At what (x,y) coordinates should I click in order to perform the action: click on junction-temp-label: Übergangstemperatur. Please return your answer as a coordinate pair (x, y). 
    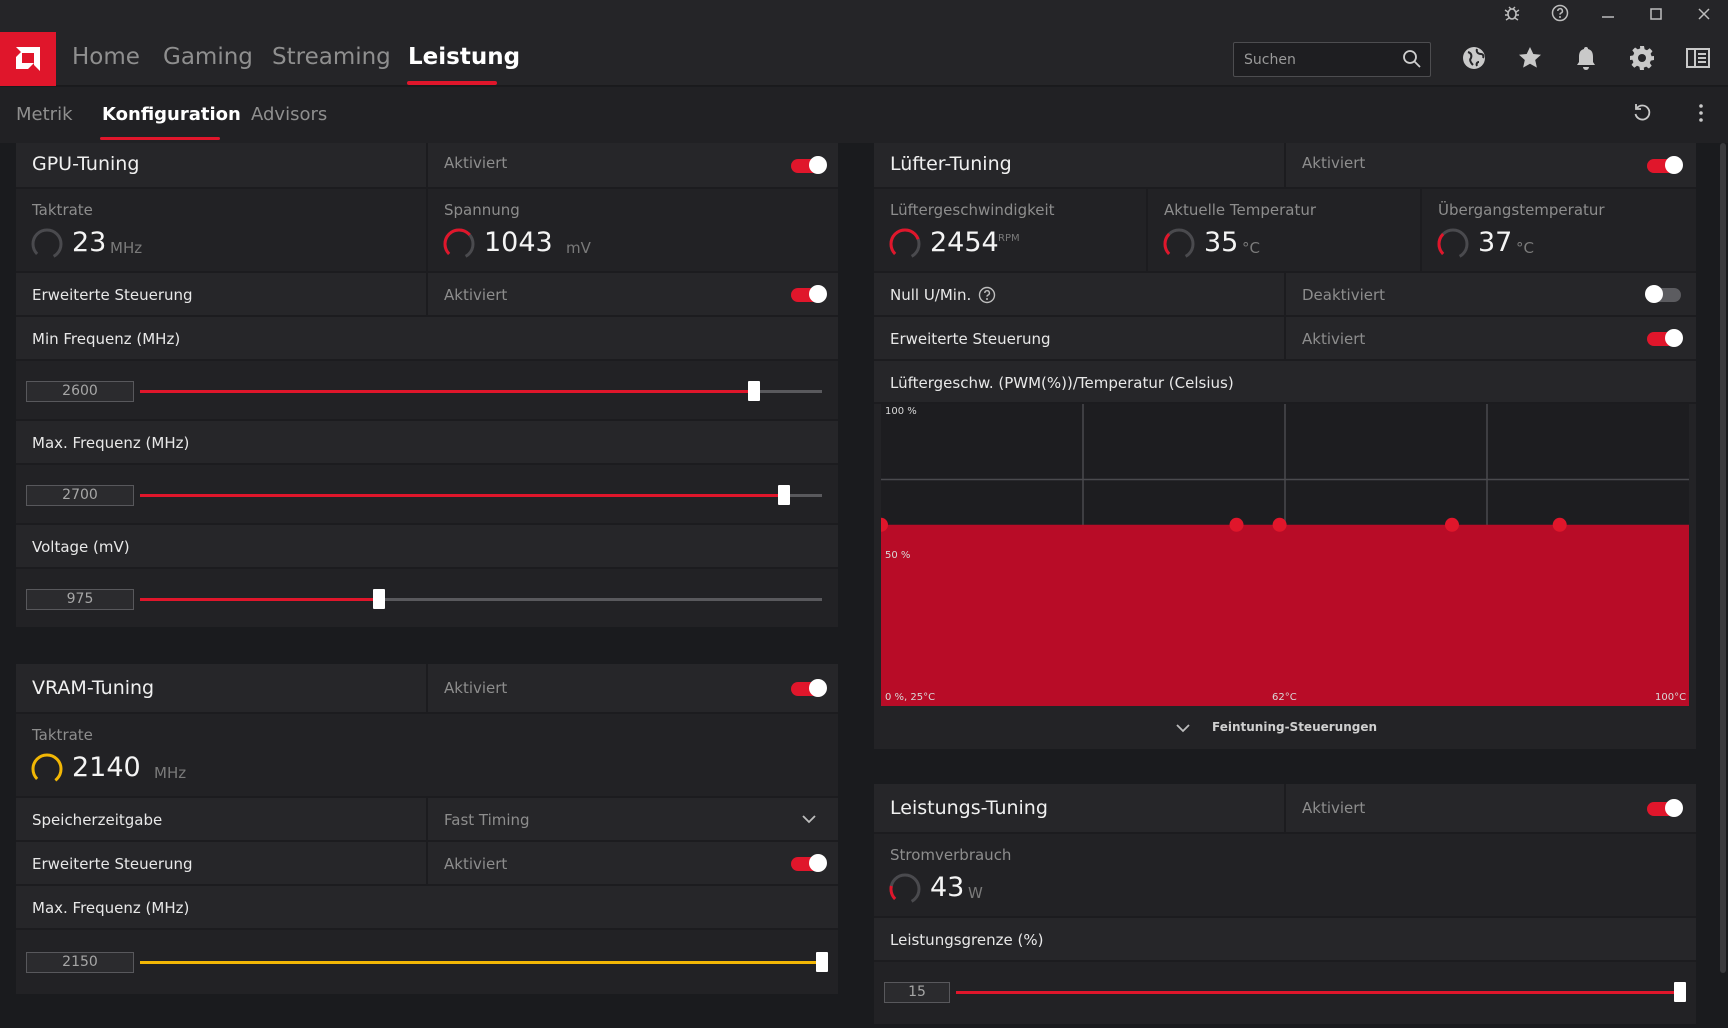
    Looking at the image, I should click on (1521, 210).